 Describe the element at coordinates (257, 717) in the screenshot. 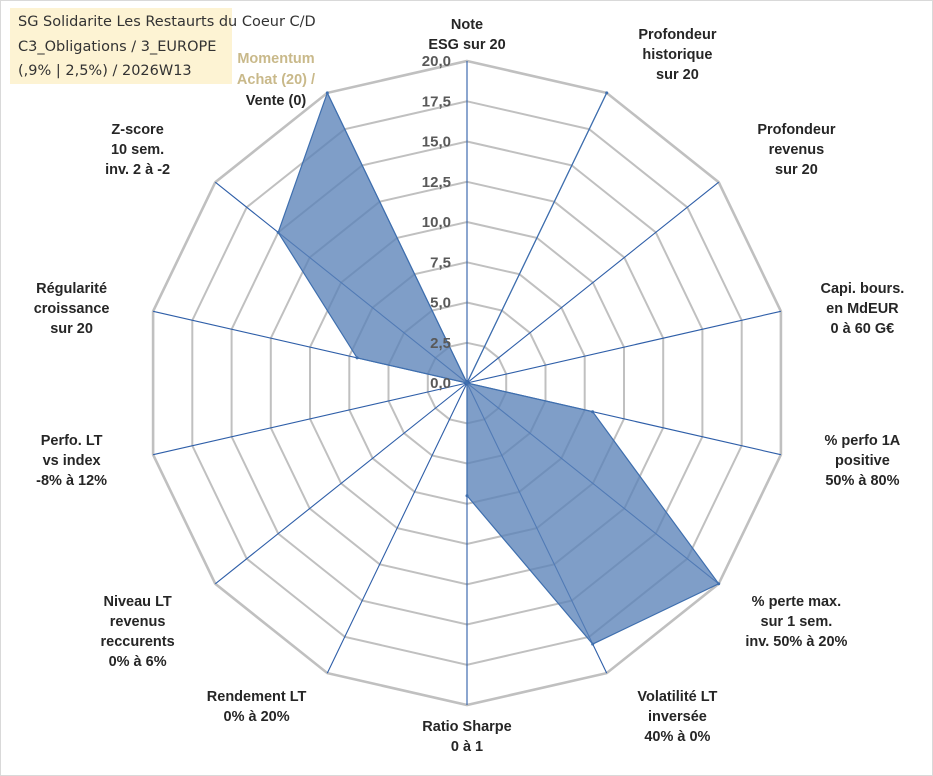

I see `axis-label-8-line-1: 0% à 20%` at that location.